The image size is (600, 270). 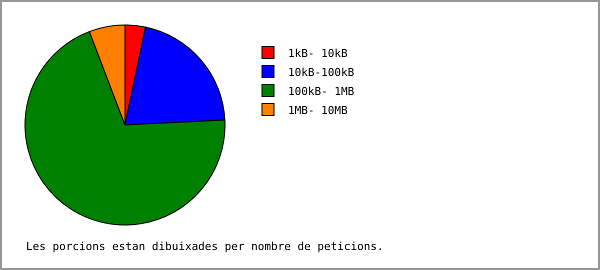 I want to click on legend-label: 1MB- 10MB, so click(x=318, y=110).